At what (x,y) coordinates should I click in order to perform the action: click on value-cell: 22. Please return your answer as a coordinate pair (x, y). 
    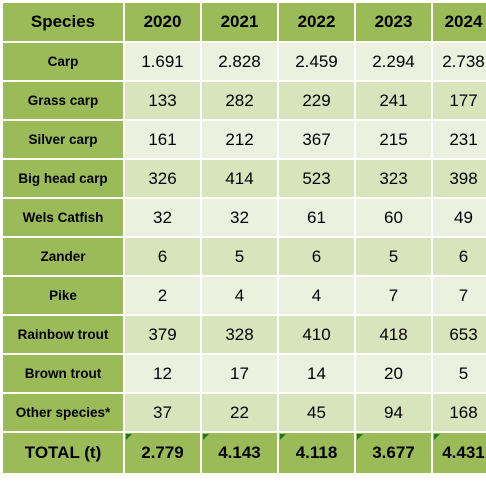
    Looking at the image, I should click on (239, 412).